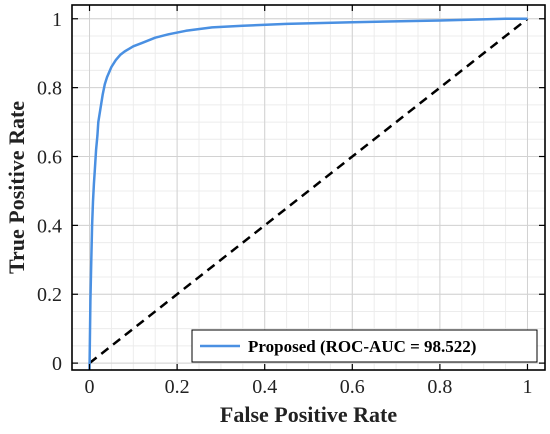 The width and height of the screenshot is (550, 434). I want to click on legend: Proposed (ROC-AUC = 98.522), so click(364, 346).